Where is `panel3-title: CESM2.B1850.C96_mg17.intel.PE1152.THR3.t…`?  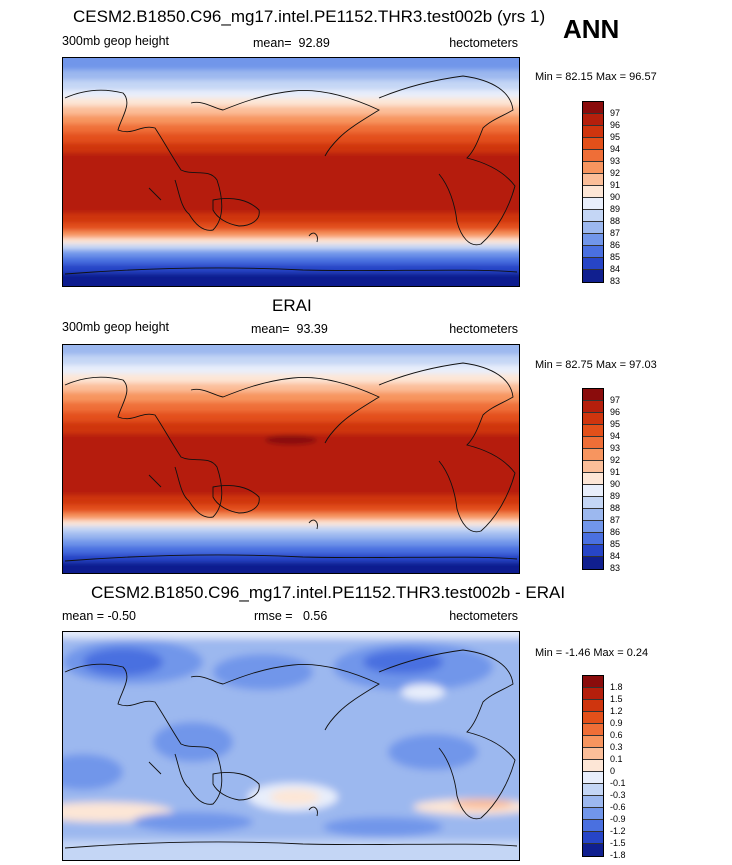 panel3-title: CESM2.B1850.C96_mg17.intel.PE1152.THR3.t… is located at coordinates (328, 592).